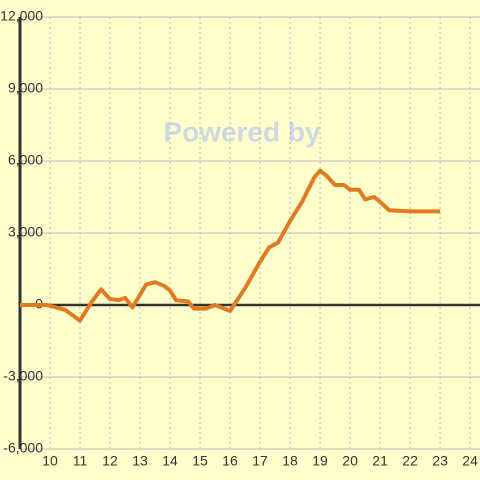  What do you see at coordinates (260, 461) in the screenshot?
I see `x-tick-label: 17` at bounding box center [260, 461].